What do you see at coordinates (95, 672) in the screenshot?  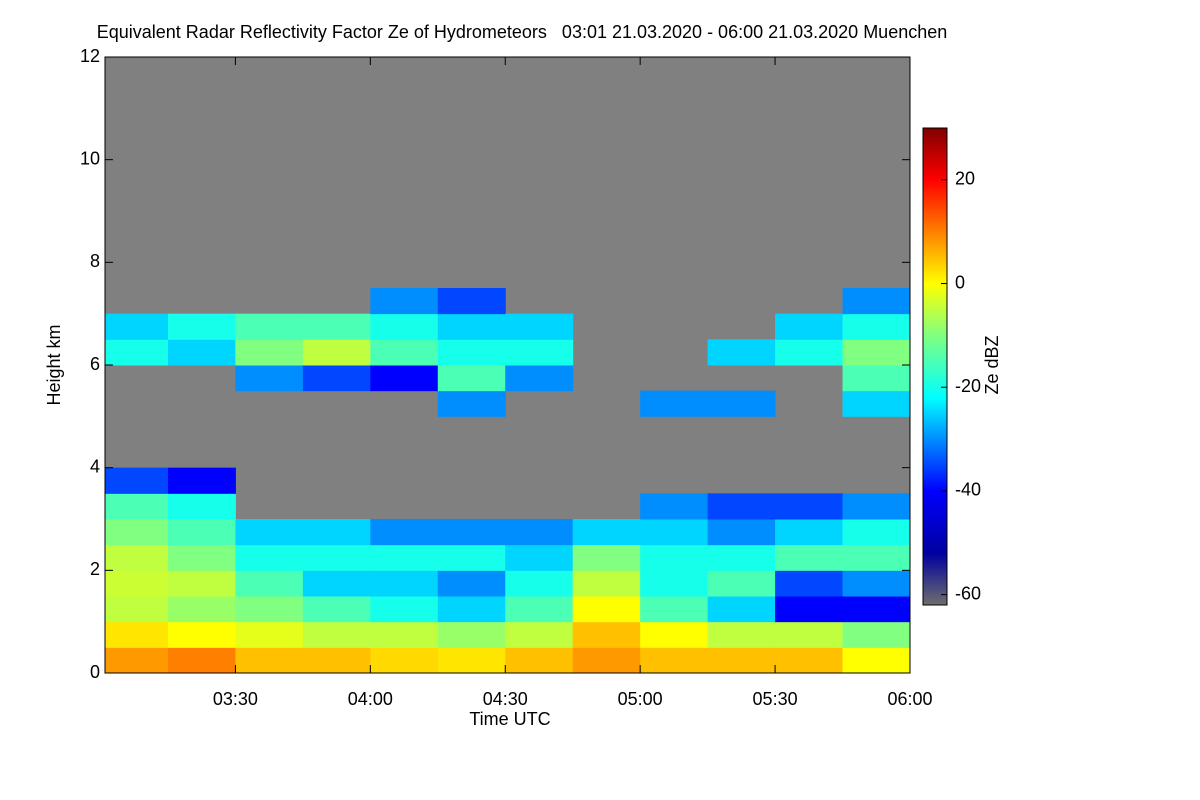 I see `y-tick-label: 0` at bounding box center [95, 672].